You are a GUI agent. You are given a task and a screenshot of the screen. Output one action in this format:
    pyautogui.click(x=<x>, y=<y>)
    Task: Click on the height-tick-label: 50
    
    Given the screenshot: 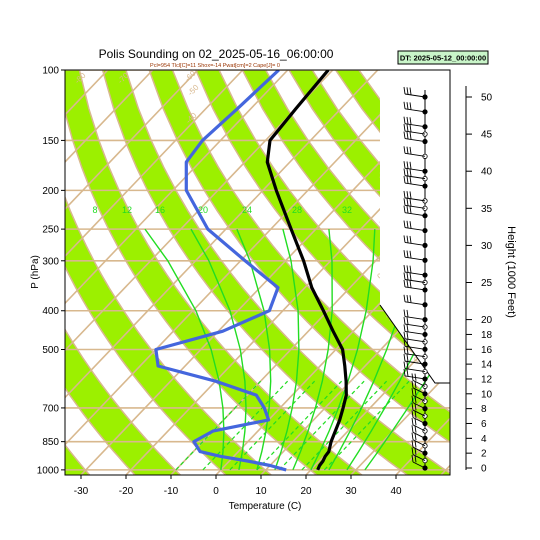 What is the action you would take?
    pyautogui.click(x=487, y=98)
    